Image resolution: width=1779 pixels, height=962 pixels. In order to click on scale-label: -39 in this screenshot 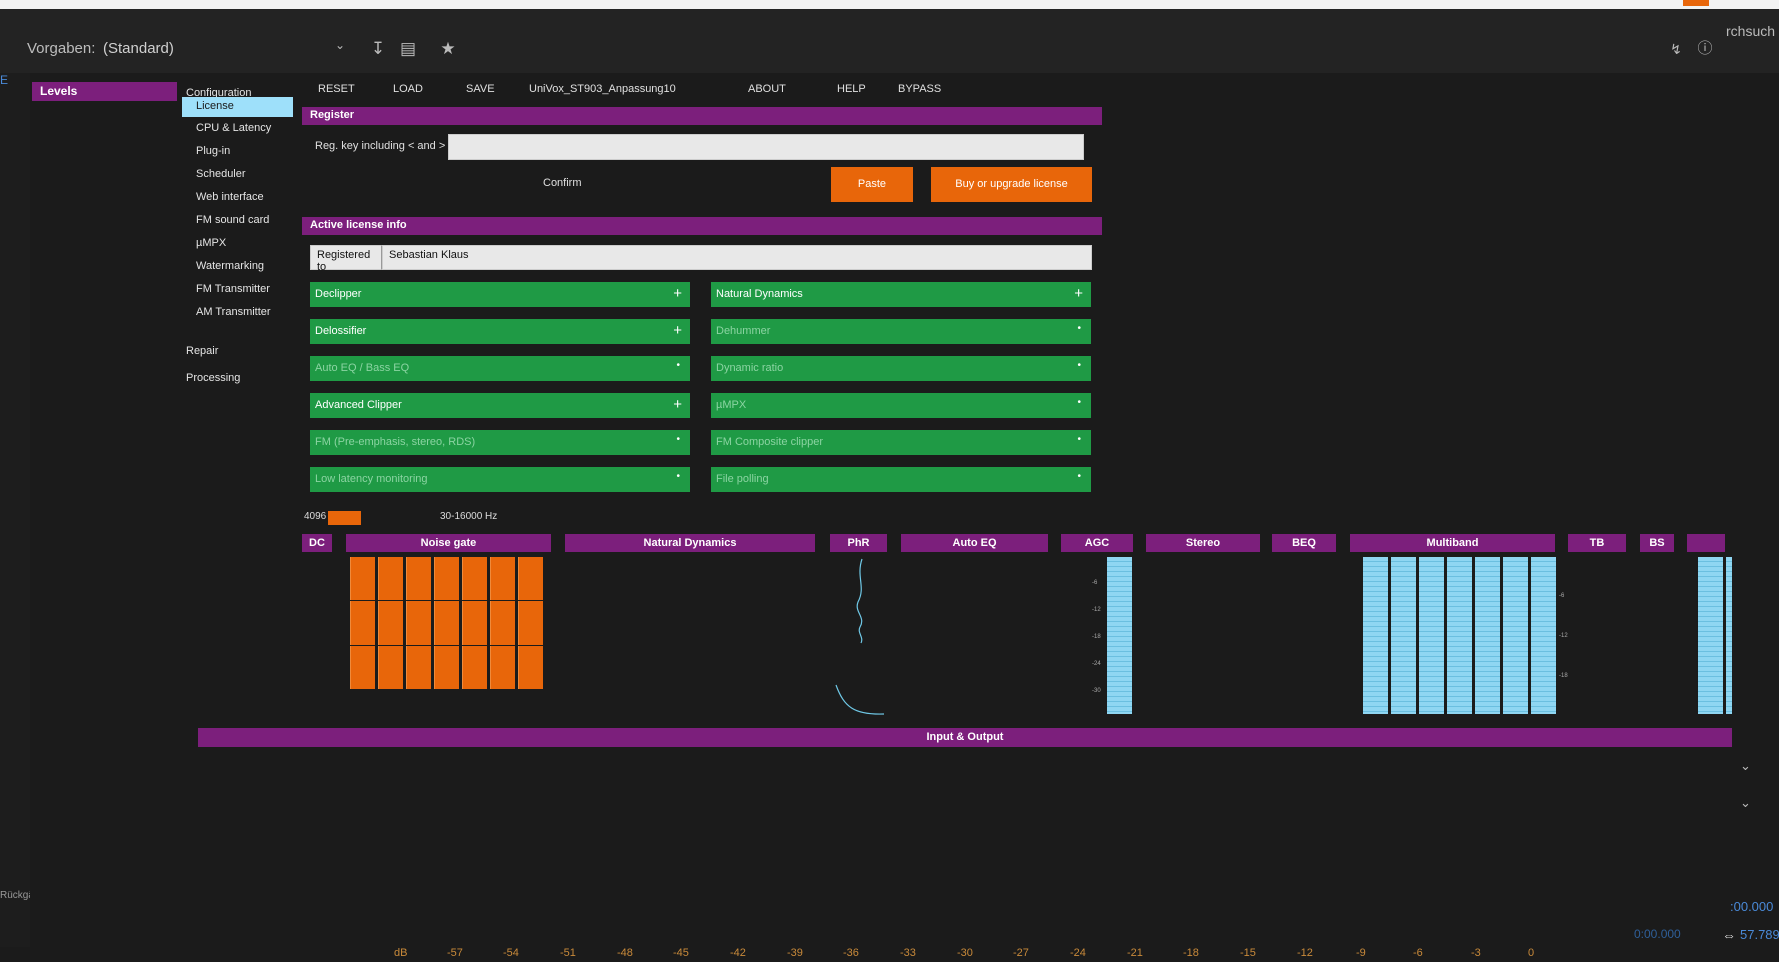, I will do `click(795, 953)`.